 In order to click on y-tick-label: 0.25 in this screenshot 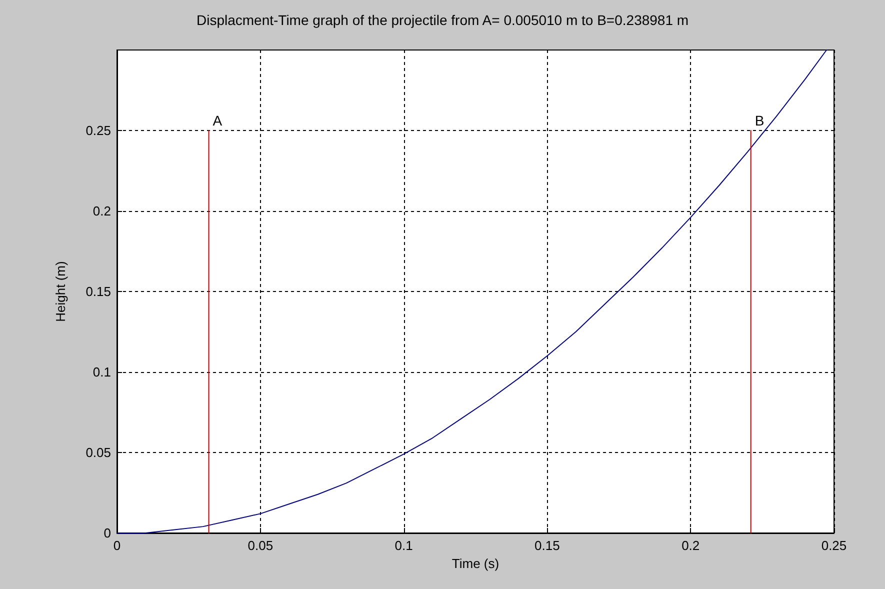, I will do `click(98, 130)`.